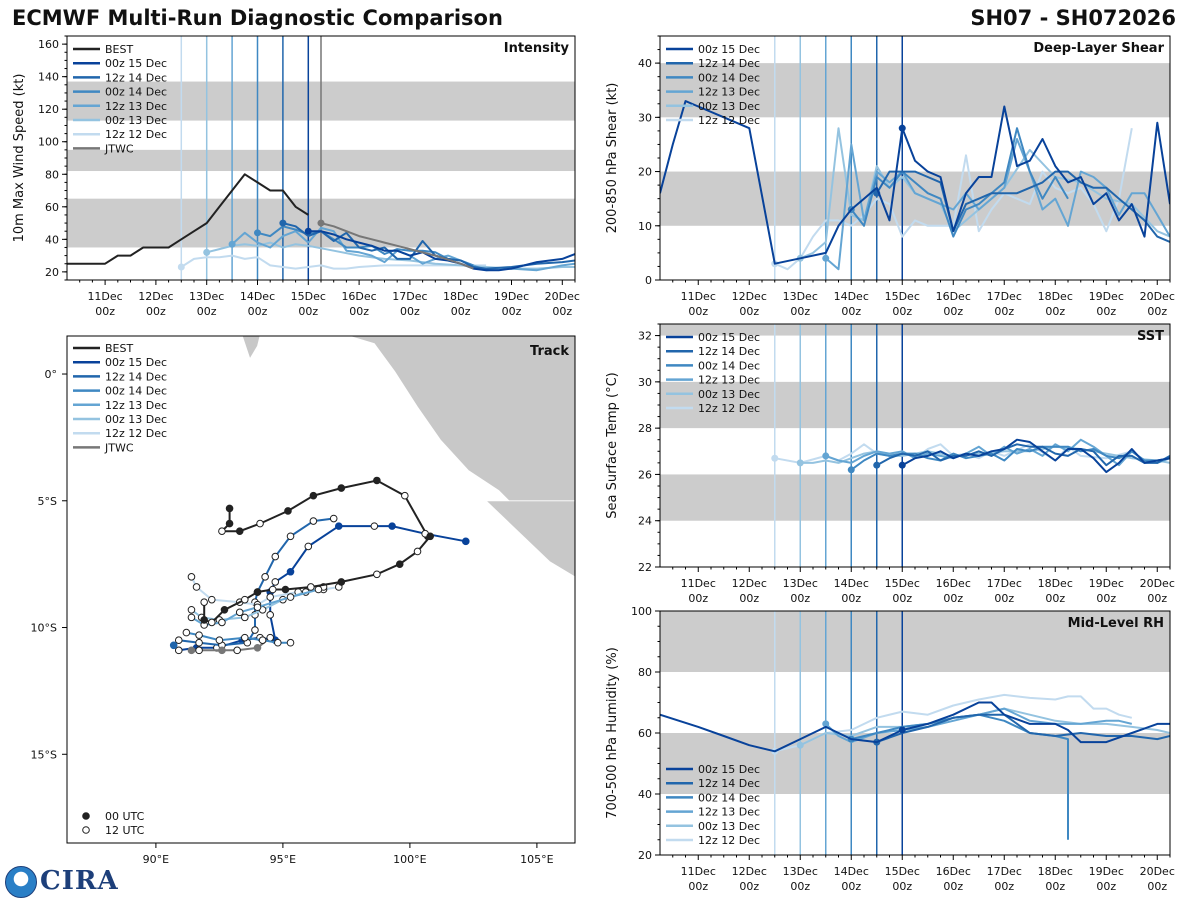  I want to click on noaa-logo-icon, so click(21, 882).